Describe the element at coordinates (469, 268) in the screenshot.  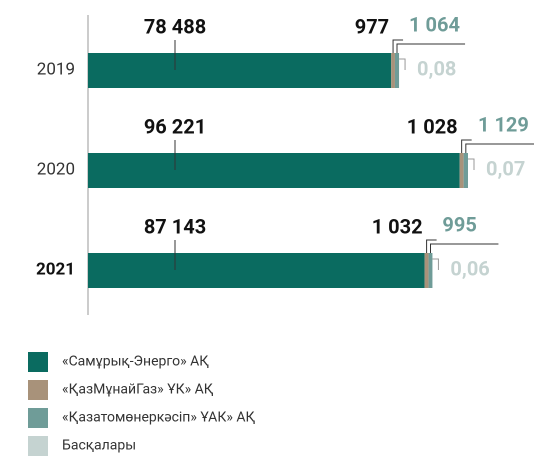
I see `value-label: 0,06` at that location.